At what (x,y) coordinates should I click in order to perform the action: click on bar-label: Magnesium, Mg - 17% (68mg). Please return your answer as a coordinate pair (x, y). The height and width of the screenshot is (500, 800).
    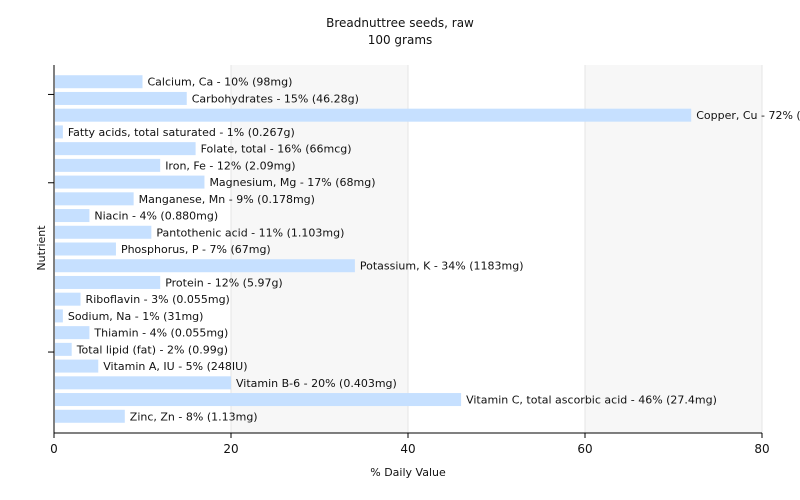
    Looking at the image, I should click on (292, 182).